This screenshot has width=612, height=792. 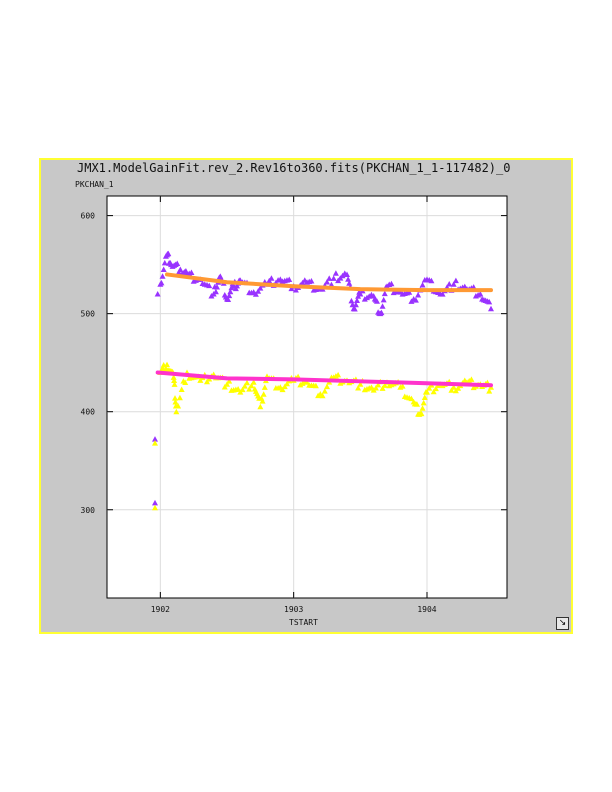 I want to click on y-tick-label: 500, so click(x=88, y=314).